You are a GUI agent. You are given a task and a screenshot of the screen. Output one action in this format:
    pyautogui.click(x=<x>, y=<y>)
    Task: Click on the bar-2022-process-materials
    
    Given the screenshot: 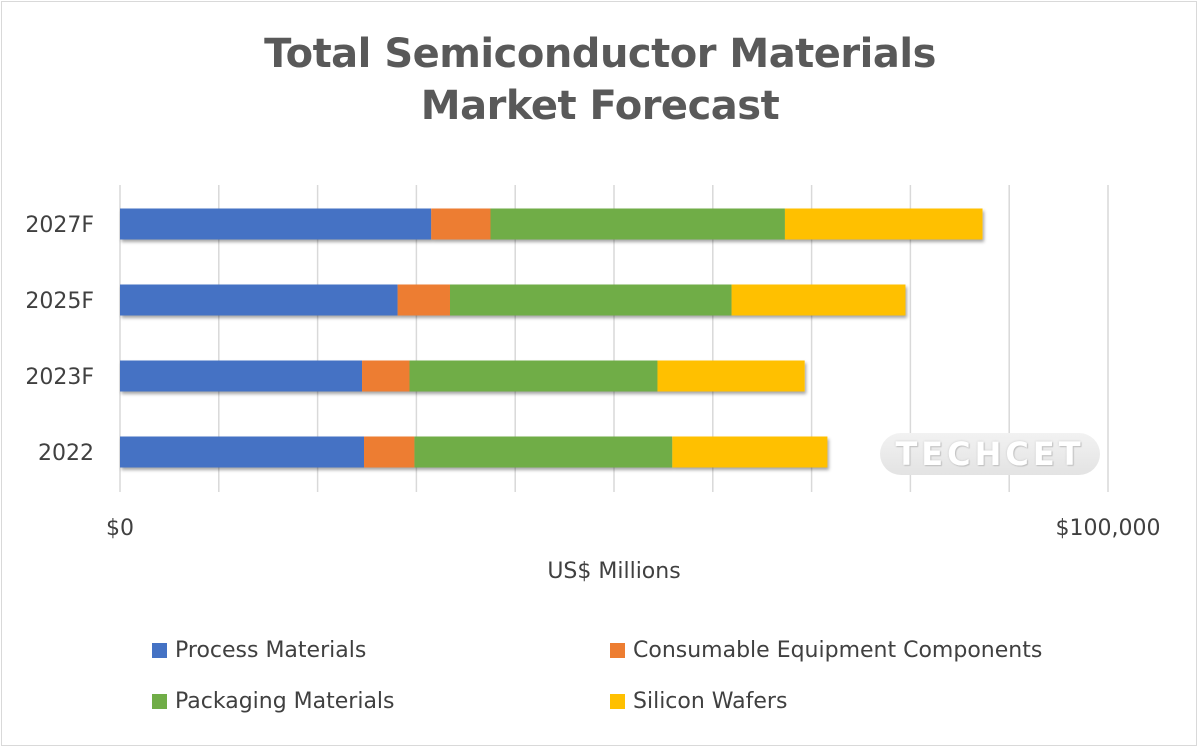 What is the action you would take?
    pyautogui.click(x=242, y=452)
    